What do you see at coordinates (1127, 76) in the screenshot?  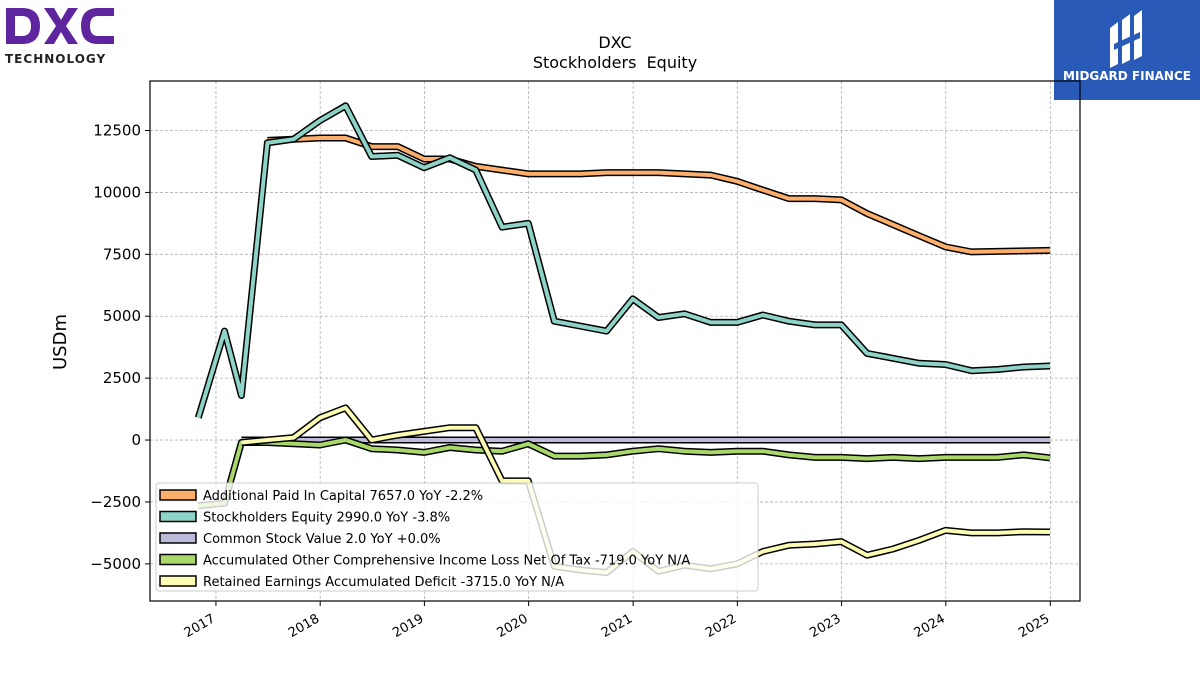 I see `partner-name: MIDGARD FINANCE` at bounding box center [1127, 76].